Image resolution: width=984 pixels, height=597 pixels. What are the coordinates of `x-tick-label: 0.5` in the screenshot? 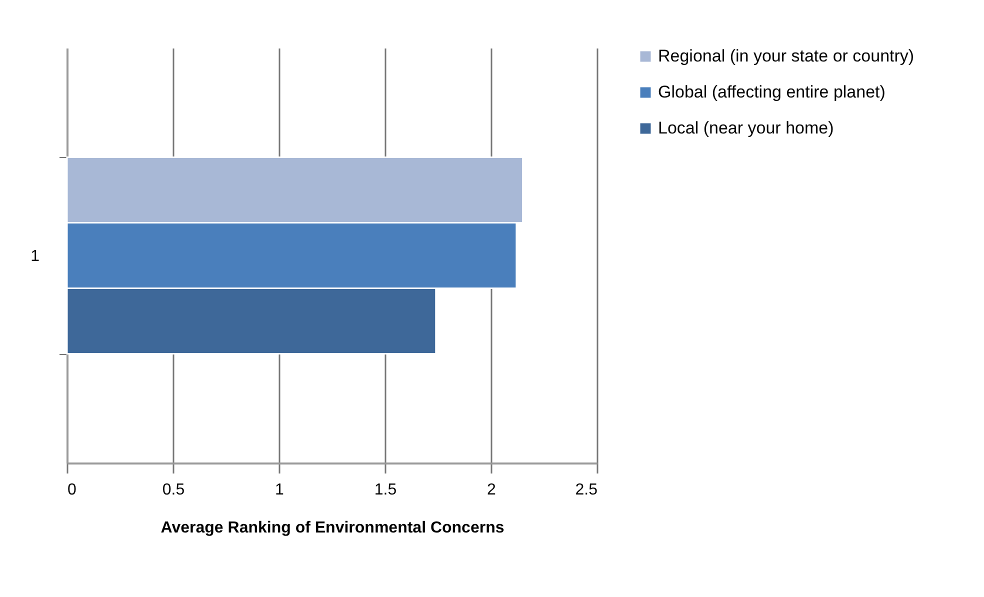 It's located at (173, 490).